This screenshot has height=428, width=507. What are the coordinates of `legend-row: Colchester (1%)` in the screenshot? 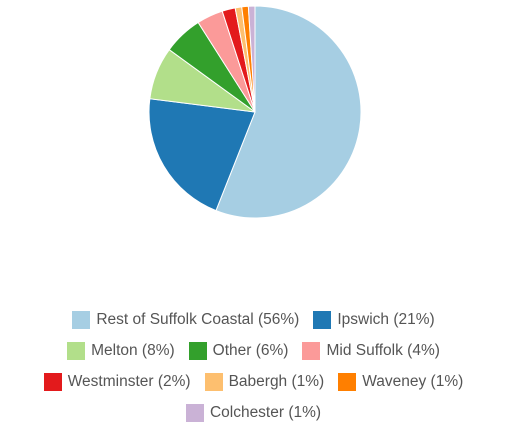 It's located at (253, 412).